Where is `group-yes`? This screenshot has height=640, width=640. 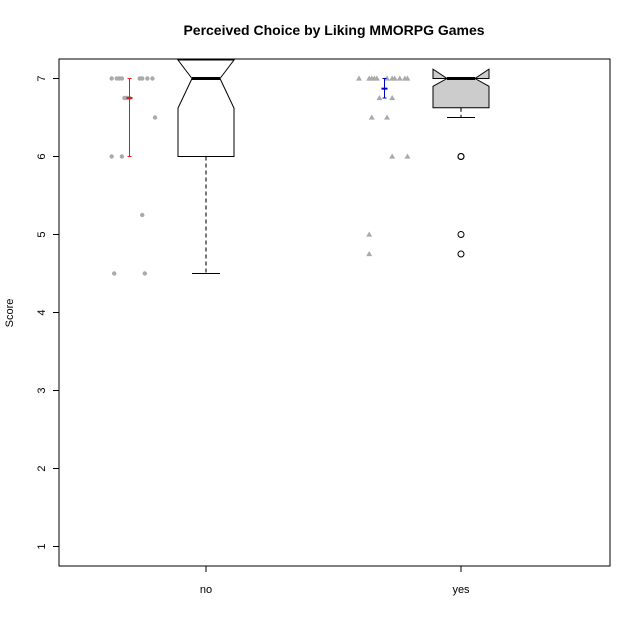
group-yes is located at coordinates (423, 163).